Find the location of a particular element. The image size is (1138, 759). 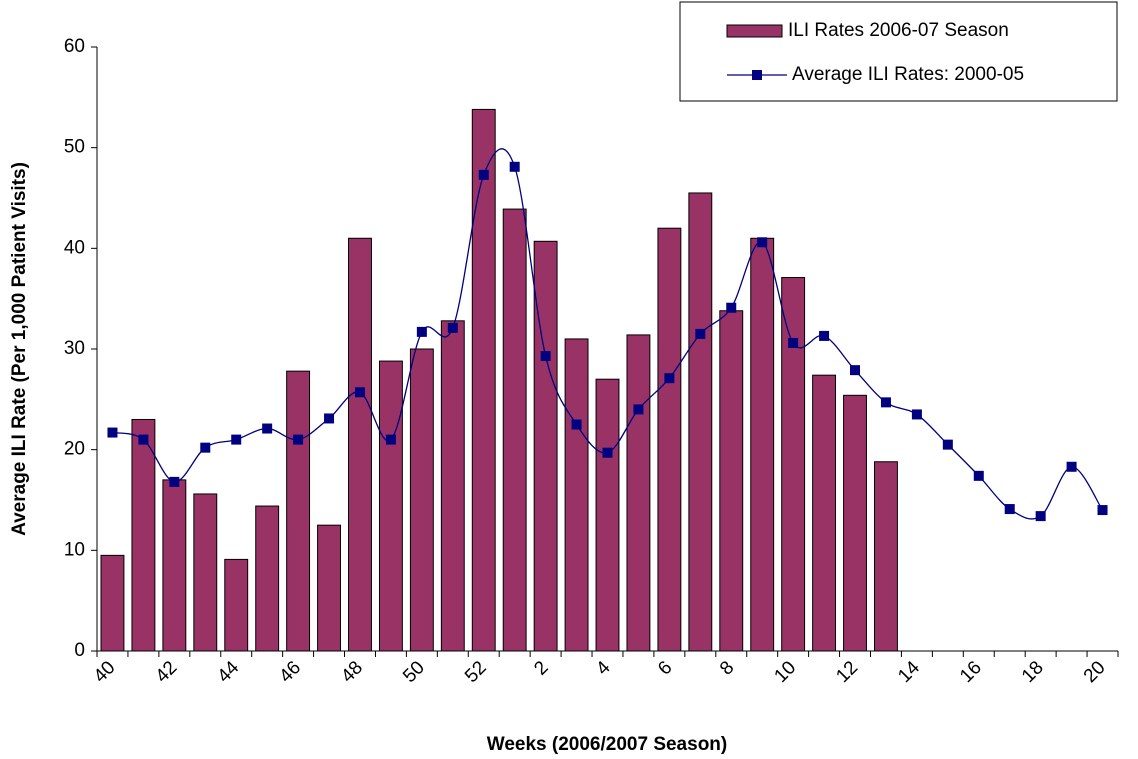

x-tick-label: 44 is located at coordinates (229, 672).